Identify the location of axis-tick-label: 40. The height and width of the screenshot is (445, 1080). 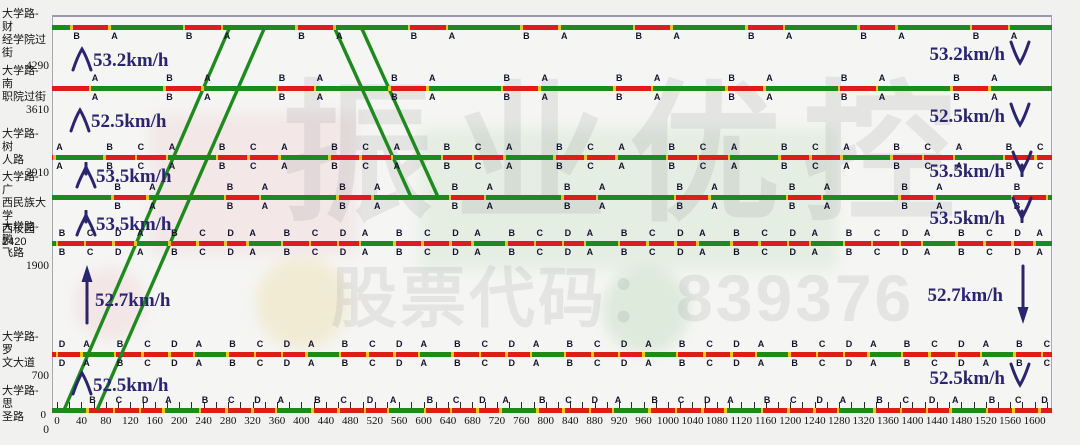
(81, 421).